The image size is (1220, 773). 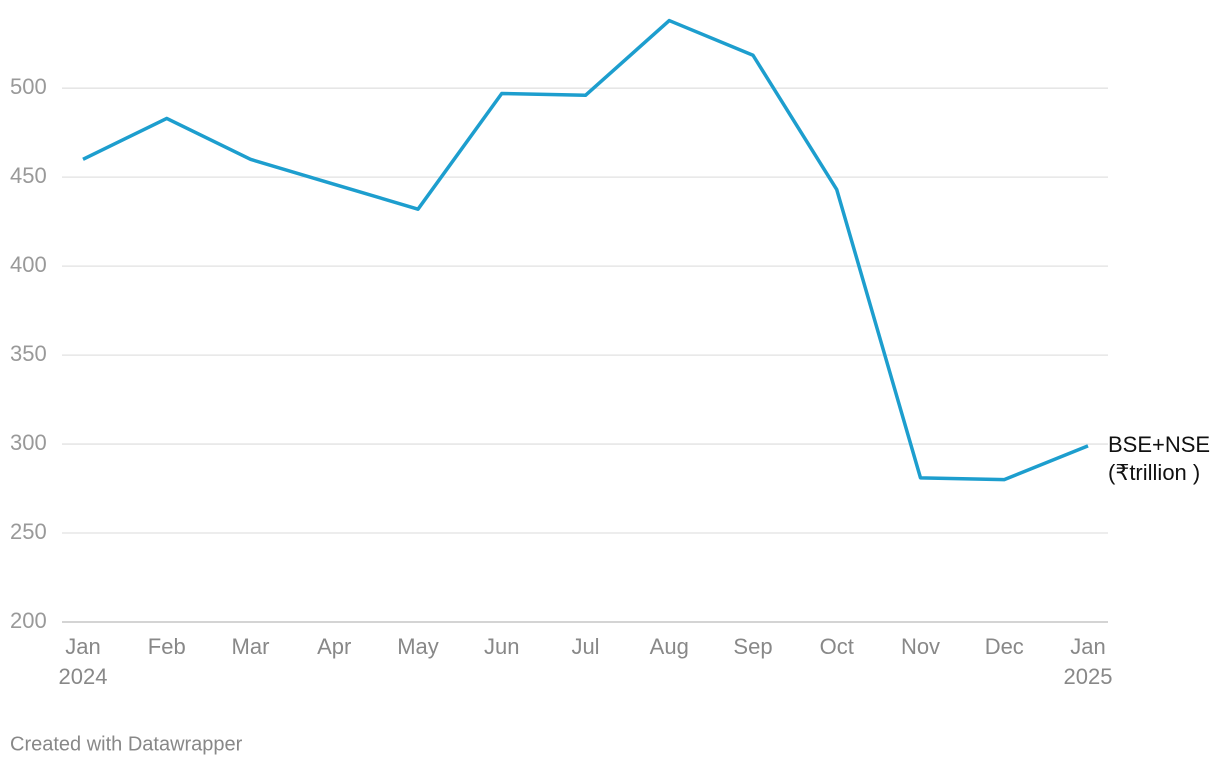 What do you see at coordinates (920, 646) in the screenshot?
I see `x-tick-label: Nov` at bounding box center [920, 646].